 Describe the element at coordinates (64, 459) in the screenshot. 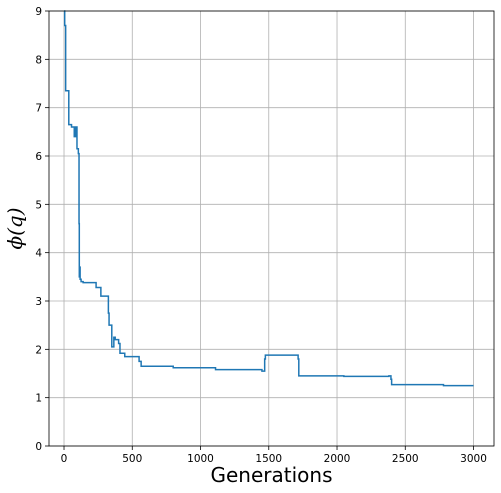

I see `x-tick-label: 0` at that location.